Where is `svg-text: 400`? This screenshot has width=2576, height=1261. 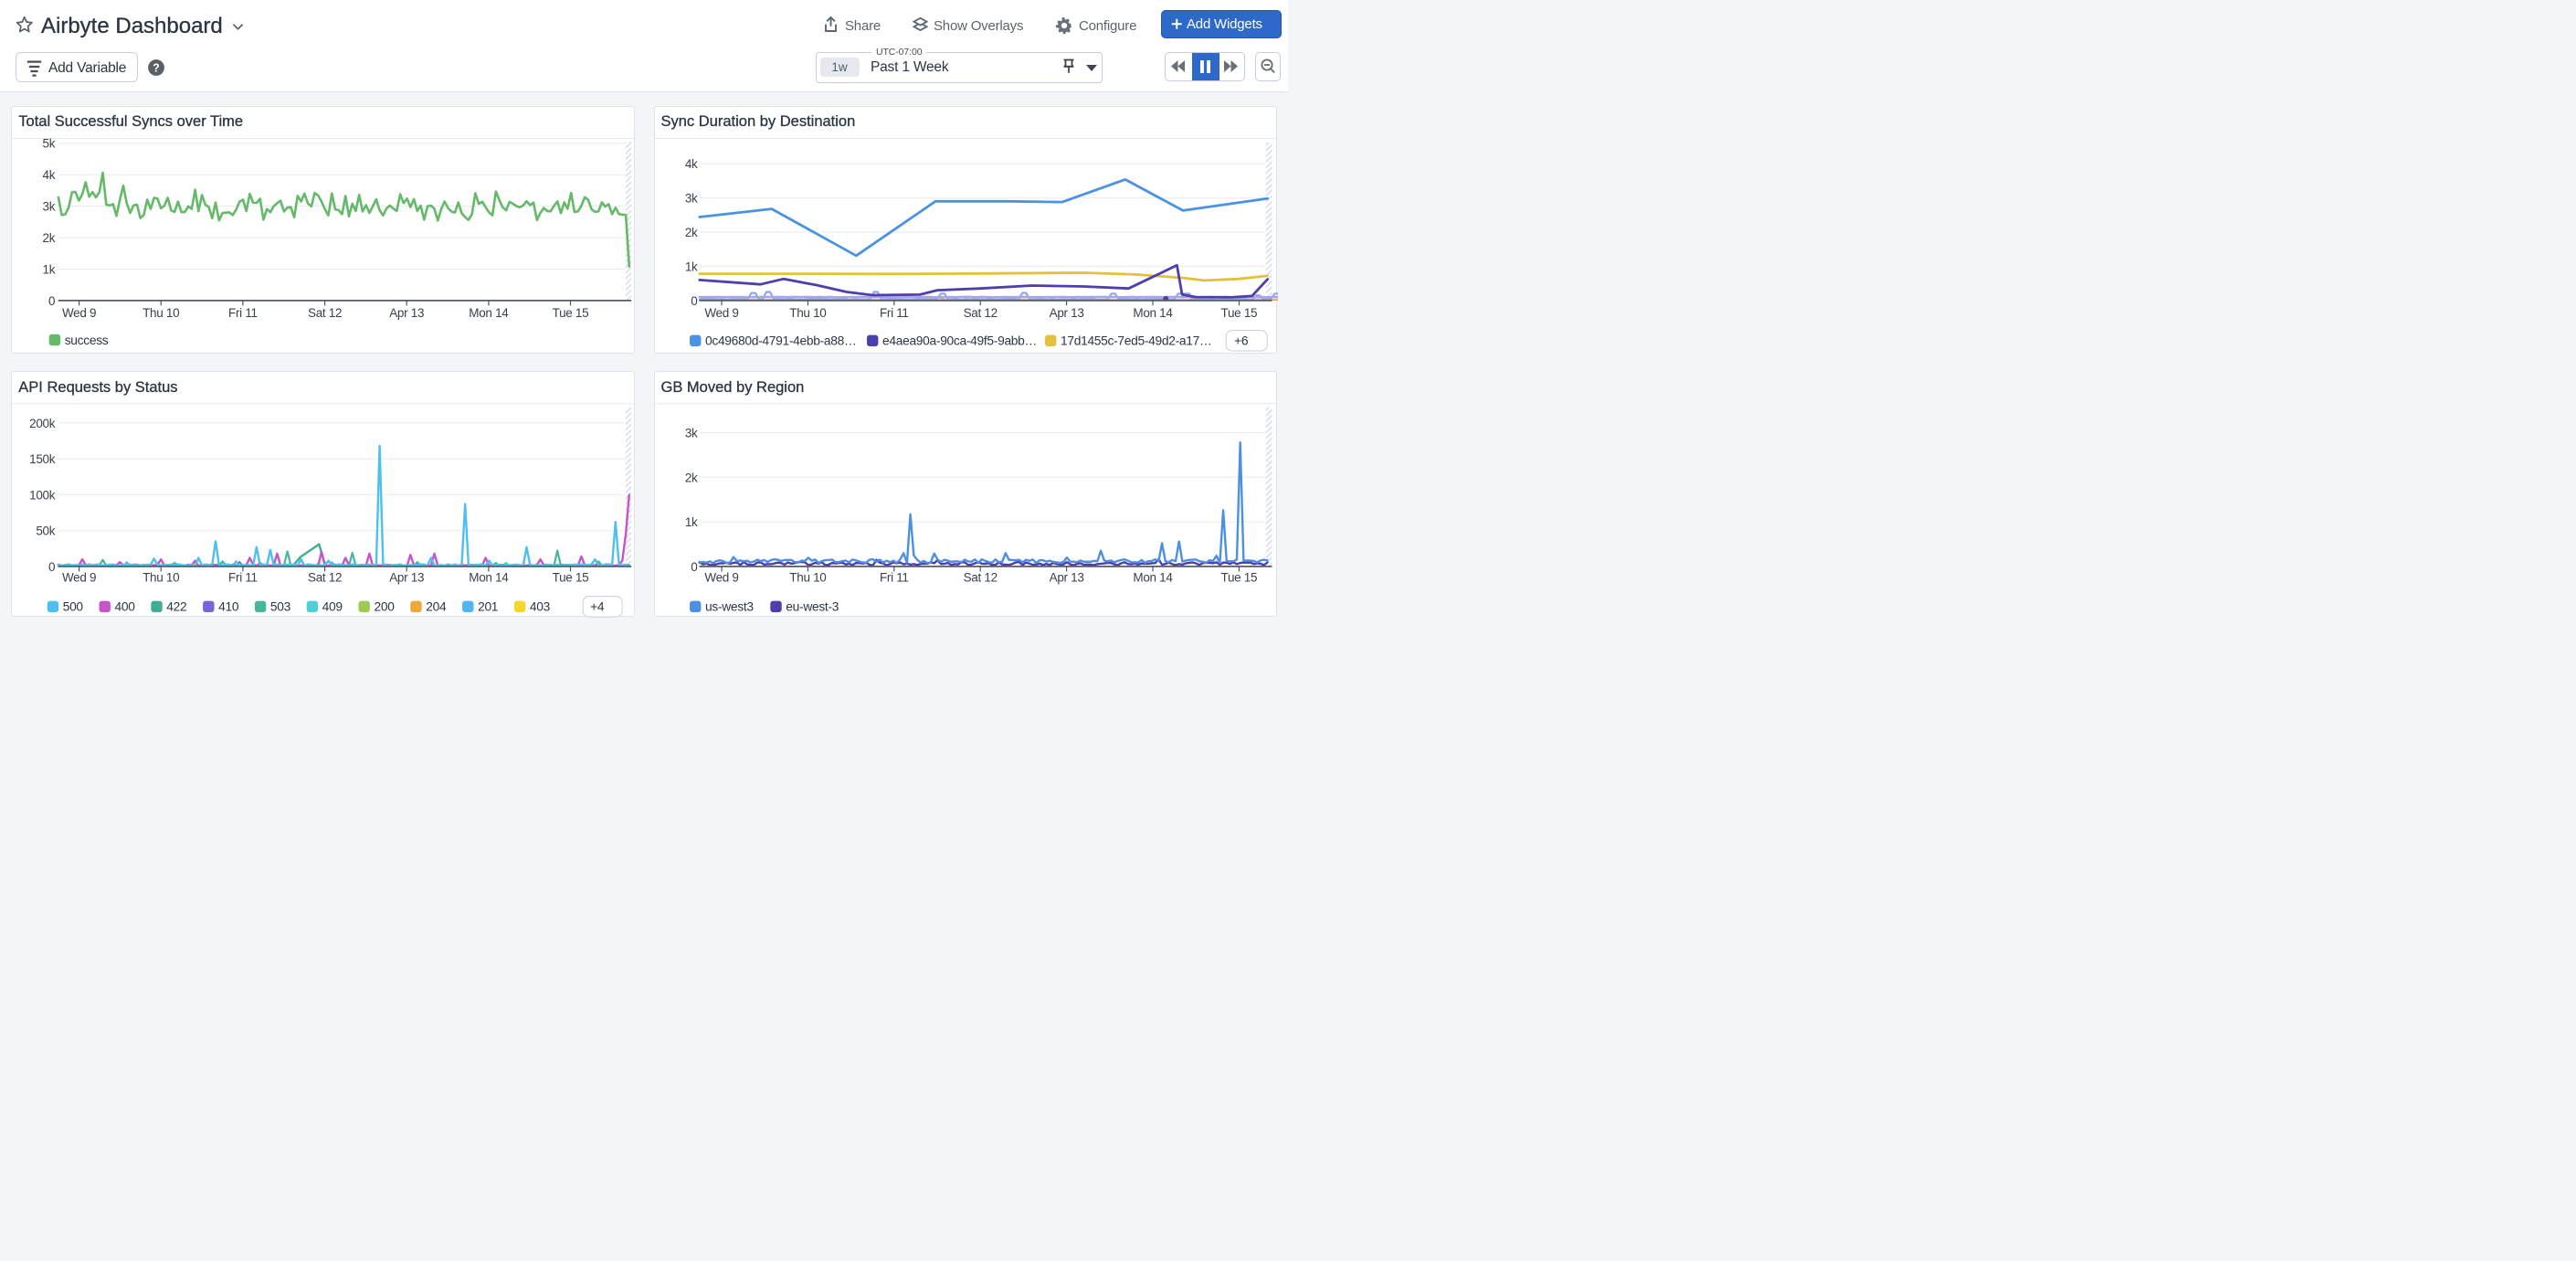
svg-text: 400 is located at coordinates (125, 607).